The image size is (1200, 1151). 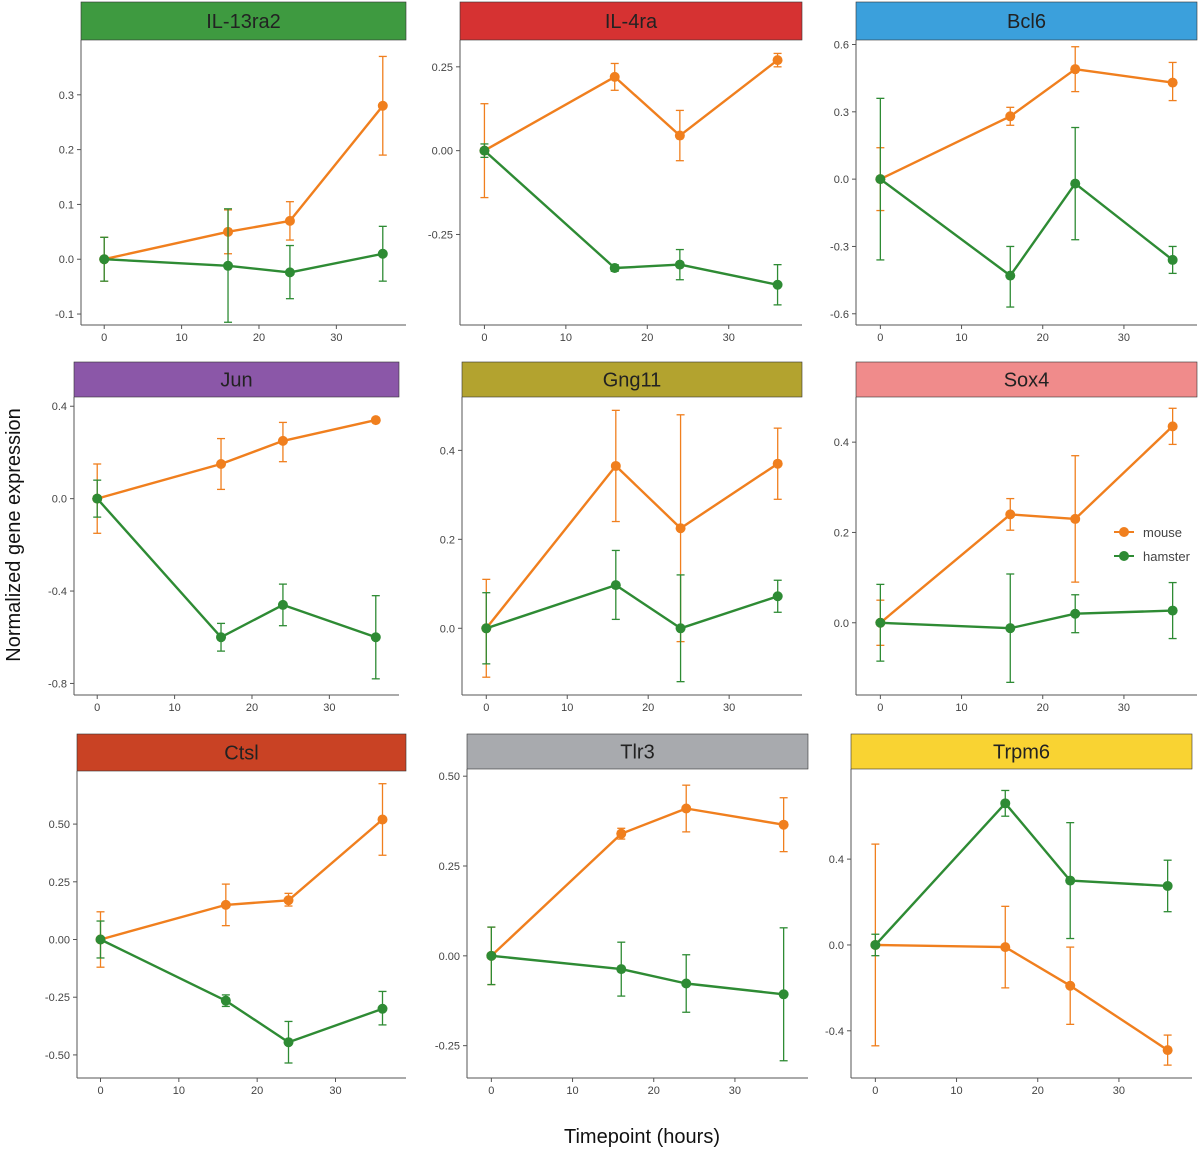 I want to click on panel-gng11: Gng11 0.0 0.2 0.4 0 10 20 30, so click(x=621, y=537).